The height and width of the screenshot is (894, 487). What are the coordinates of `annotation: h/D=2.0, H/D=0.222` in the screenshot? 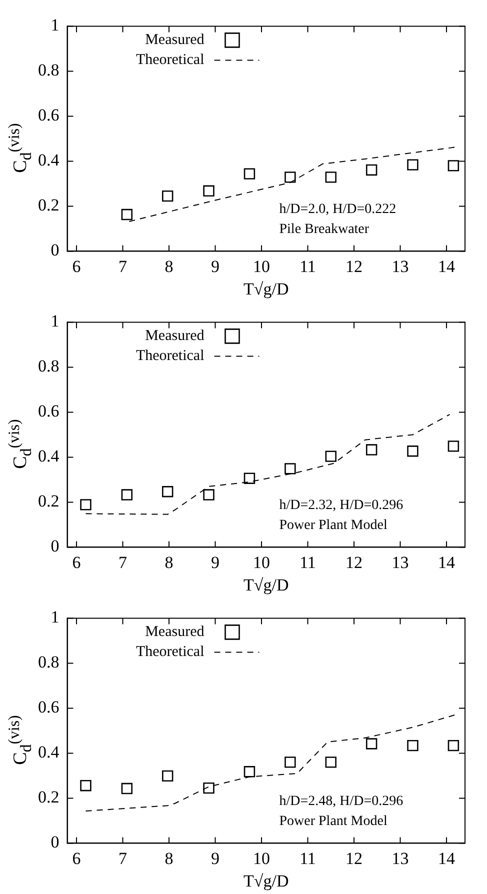 It's located at (337, 209).